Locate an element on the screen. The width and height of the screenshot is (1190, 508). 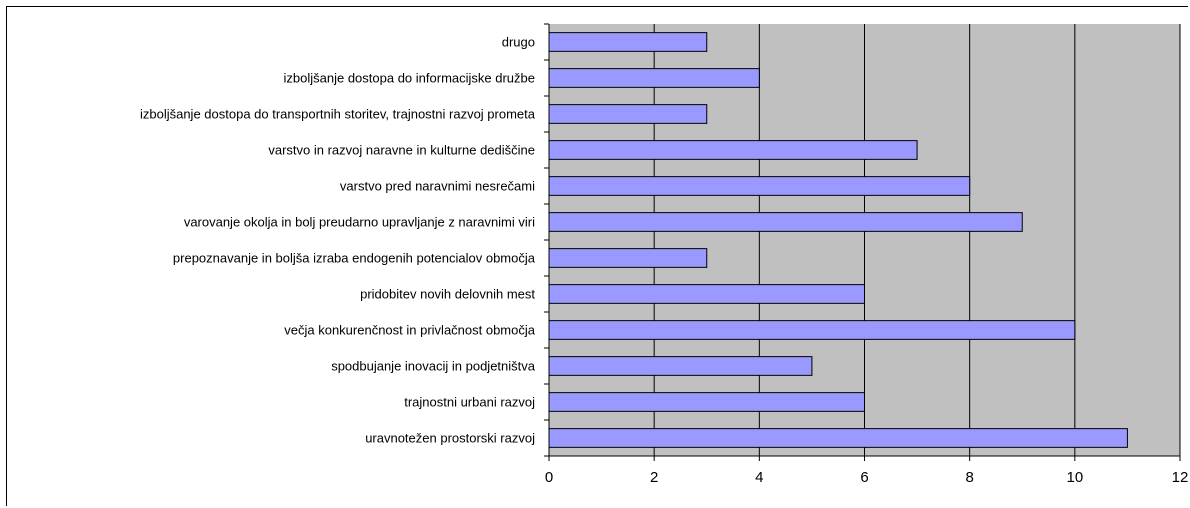
category-label-5: varstvo pred naravnimi nesrečami is located at coordinates (437, 186).